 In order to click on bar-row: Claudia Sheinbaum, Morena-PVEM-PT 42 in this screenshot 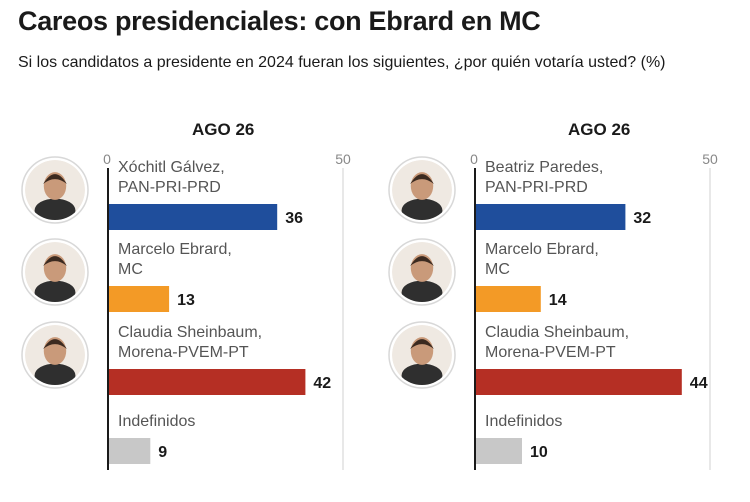, I will do `click(176, 358)`.